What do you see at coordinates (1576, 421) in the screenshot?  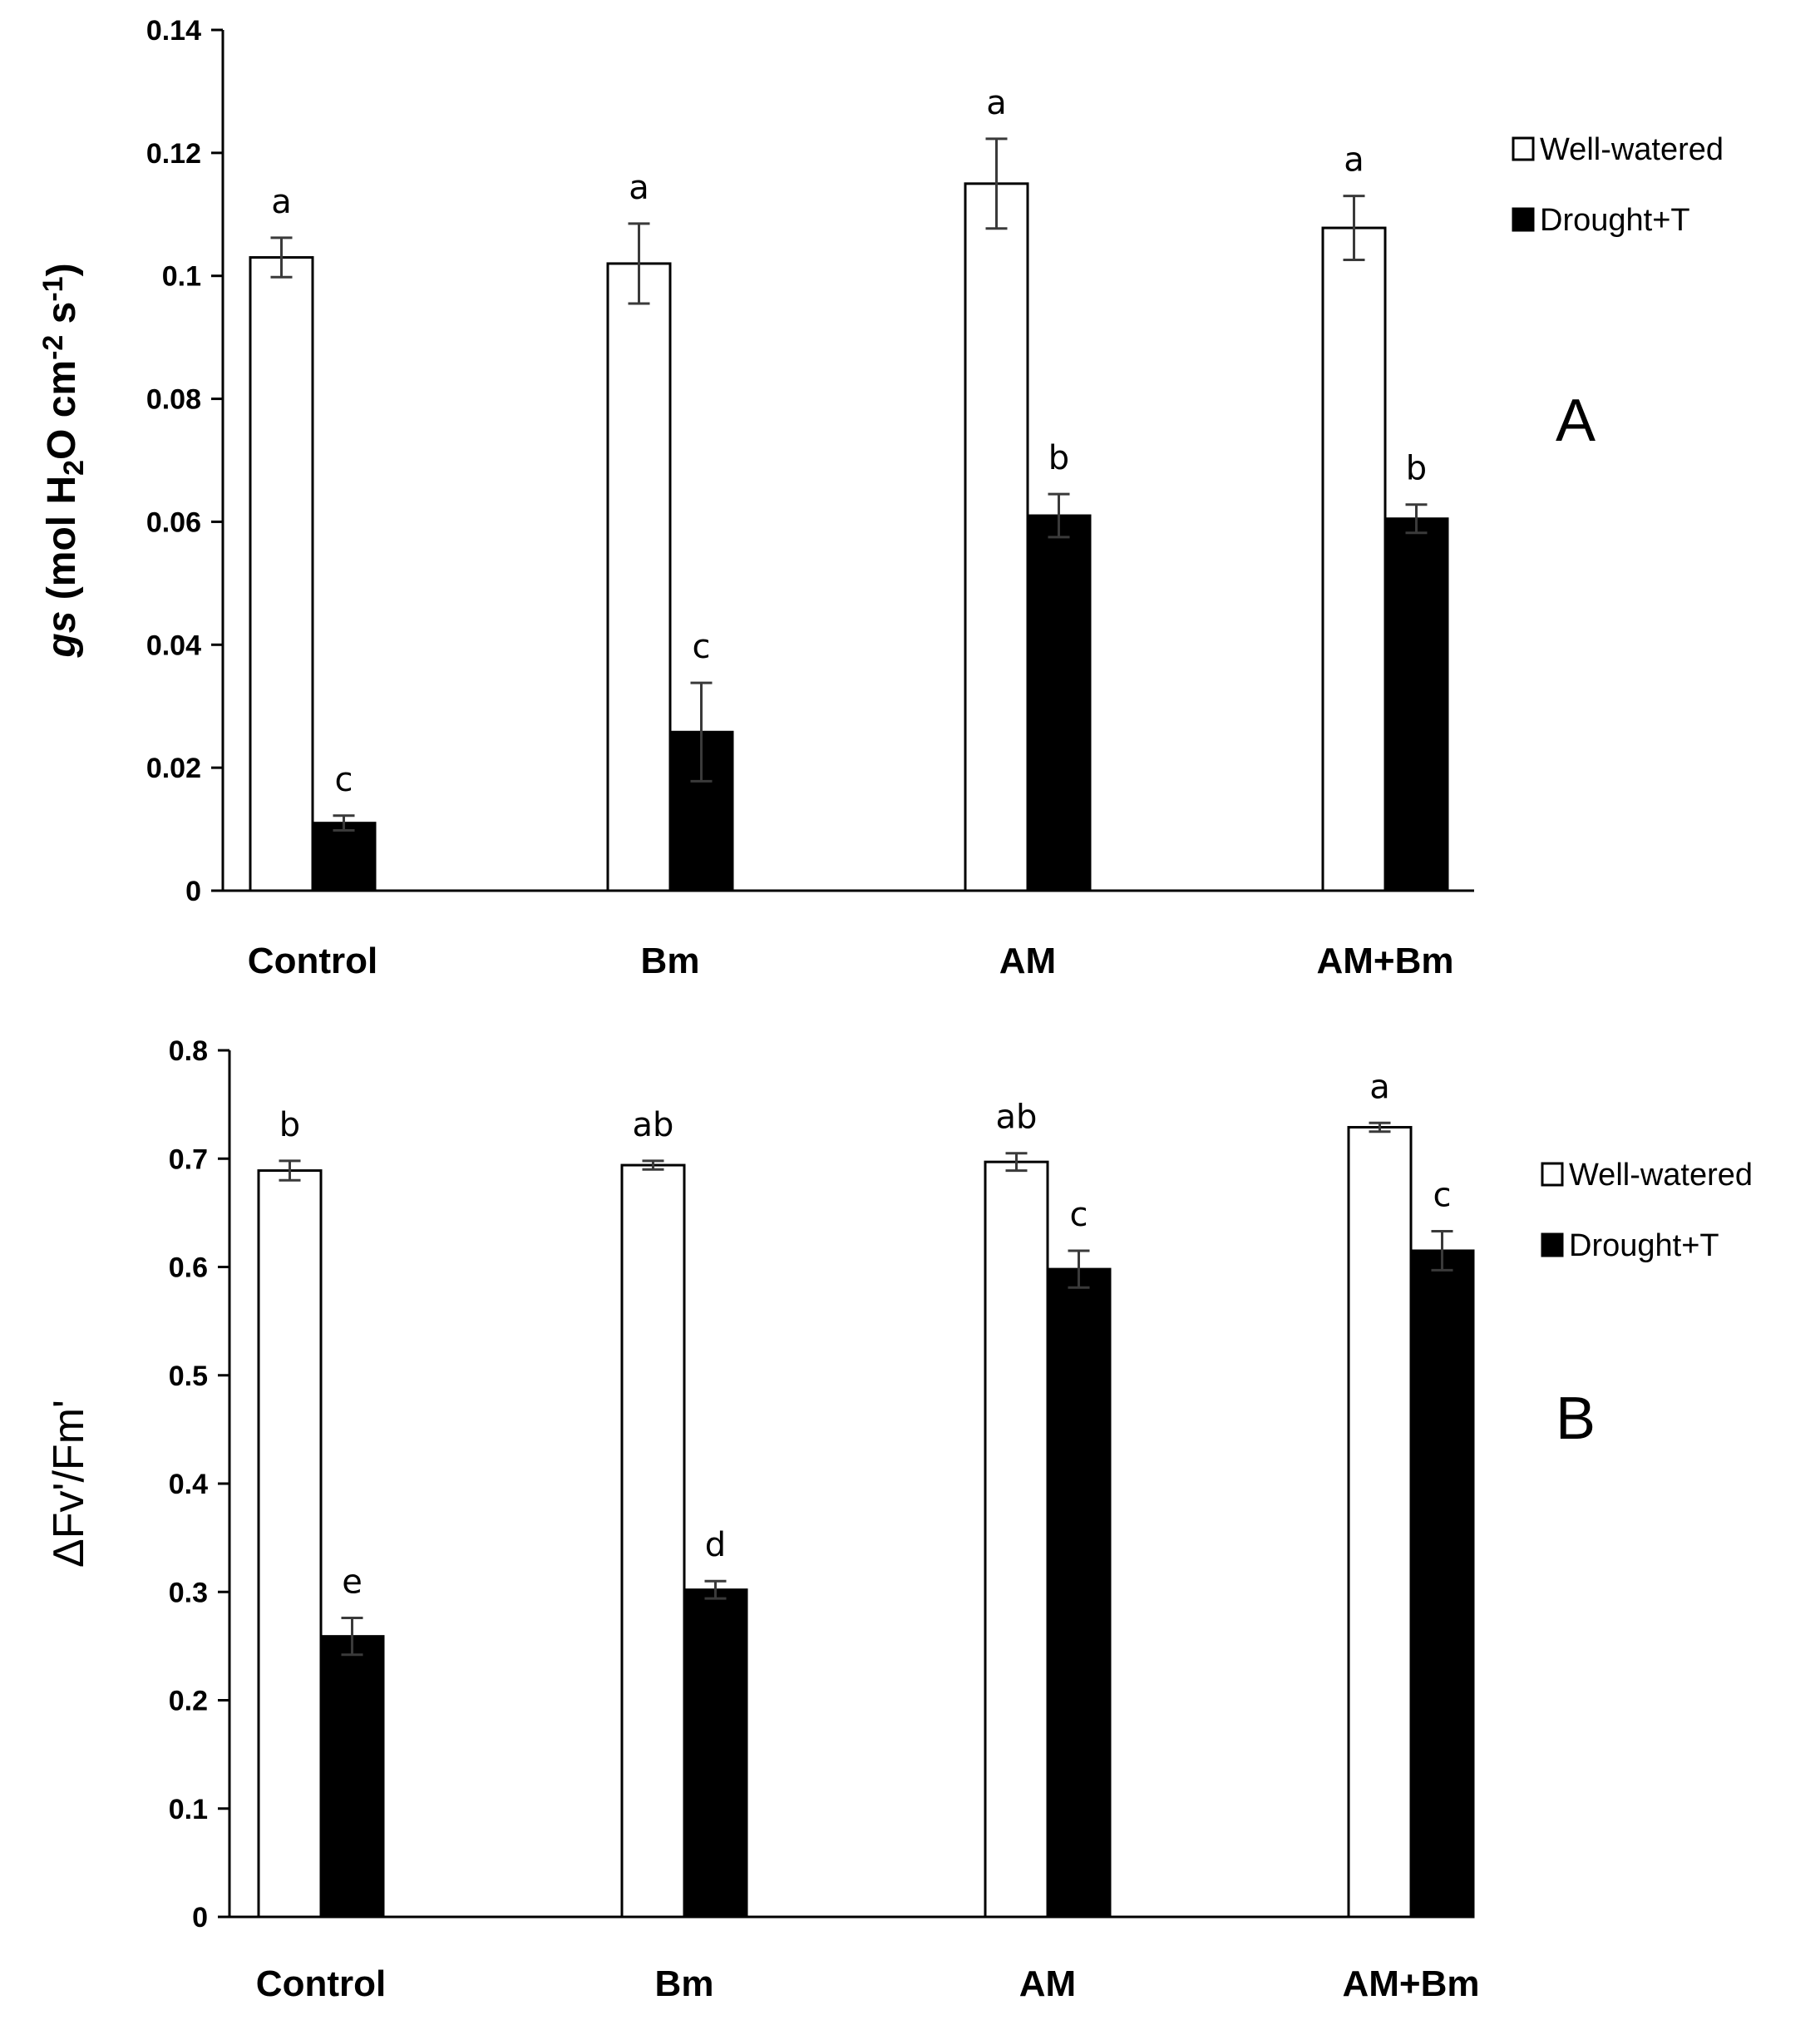 I see `panel-letter: A` at bounding box center [1576, 421].